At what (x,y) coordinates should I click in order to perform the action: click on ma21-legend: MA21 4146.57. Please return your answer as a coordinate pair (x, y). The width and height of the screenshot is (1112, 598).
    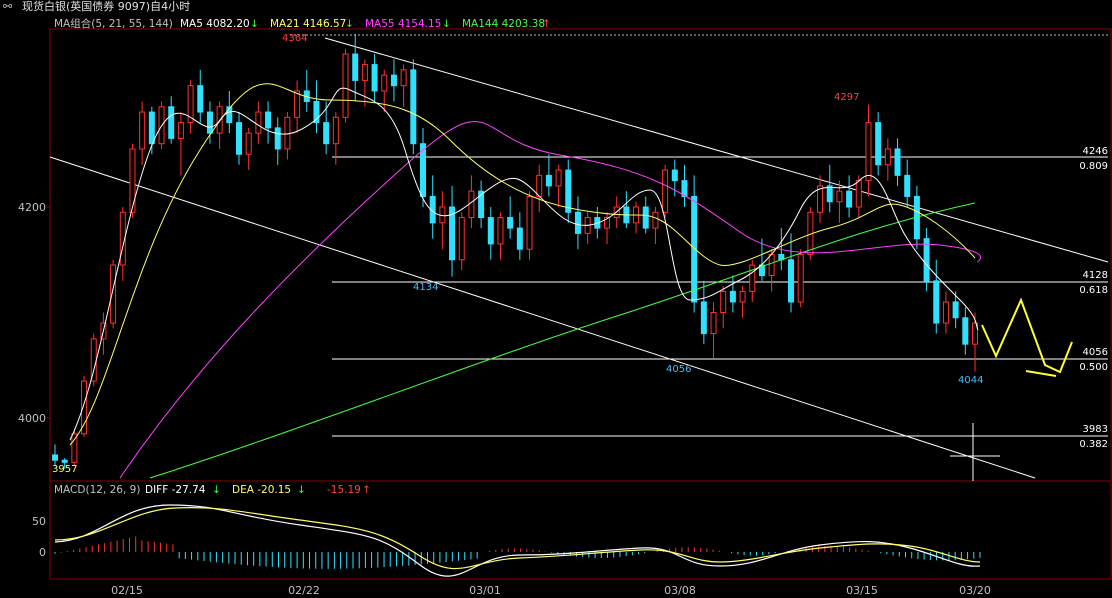
    Looking at the image, I should click on (308, 24).